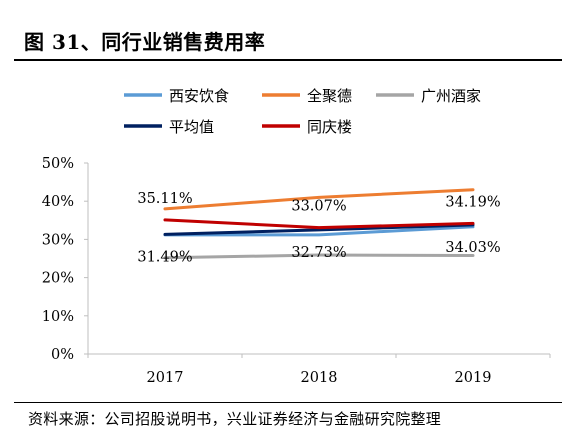 Image resolution: width=576 pixels, height=435 pixels. I want to click on figure-title: 图 31、同行业销售费用率, so click(145, 42).